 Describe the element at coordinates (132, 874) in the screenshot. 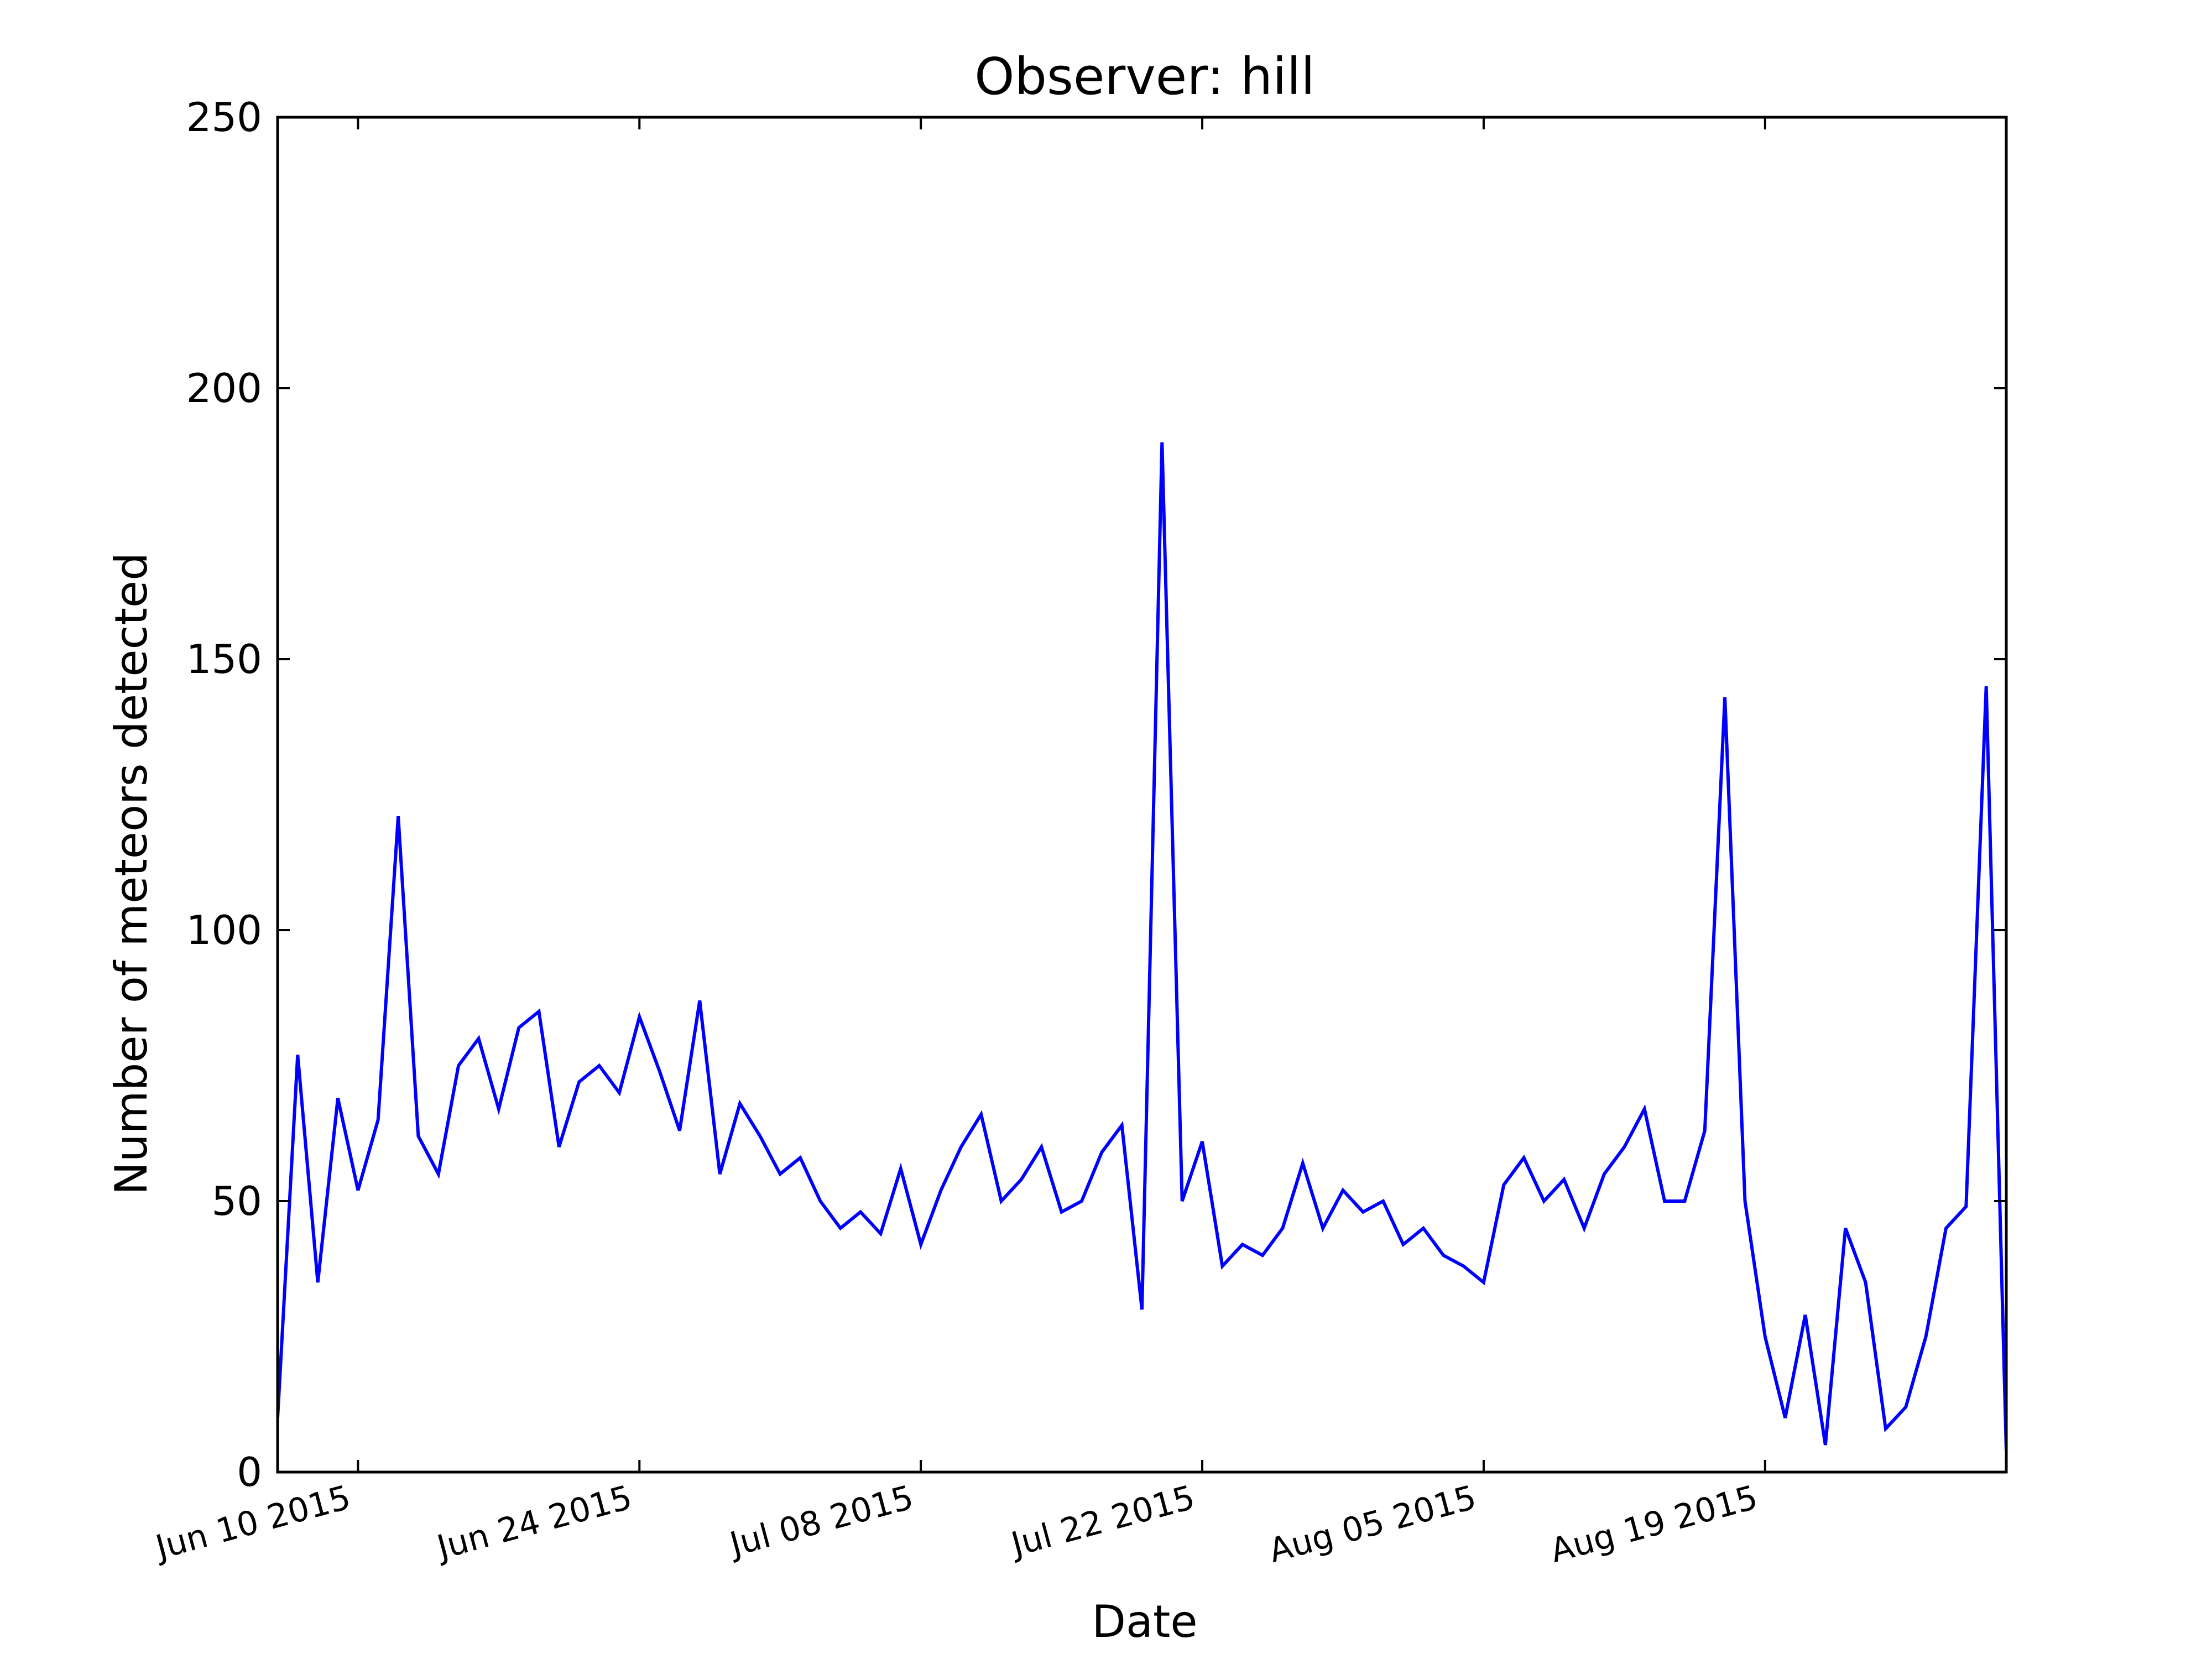

I see `y-axis-label: Number of meteors detected` at that location.